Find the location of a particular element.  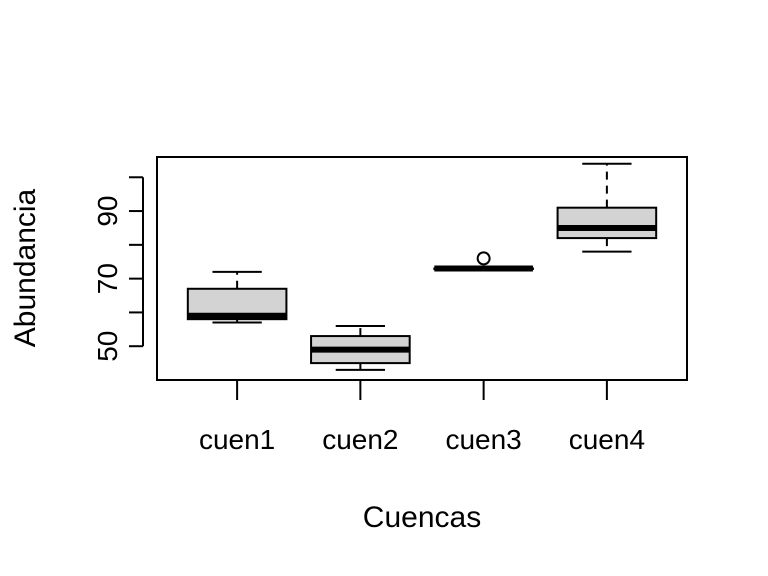

box-cuen2 is located at coordinates (360, 347).